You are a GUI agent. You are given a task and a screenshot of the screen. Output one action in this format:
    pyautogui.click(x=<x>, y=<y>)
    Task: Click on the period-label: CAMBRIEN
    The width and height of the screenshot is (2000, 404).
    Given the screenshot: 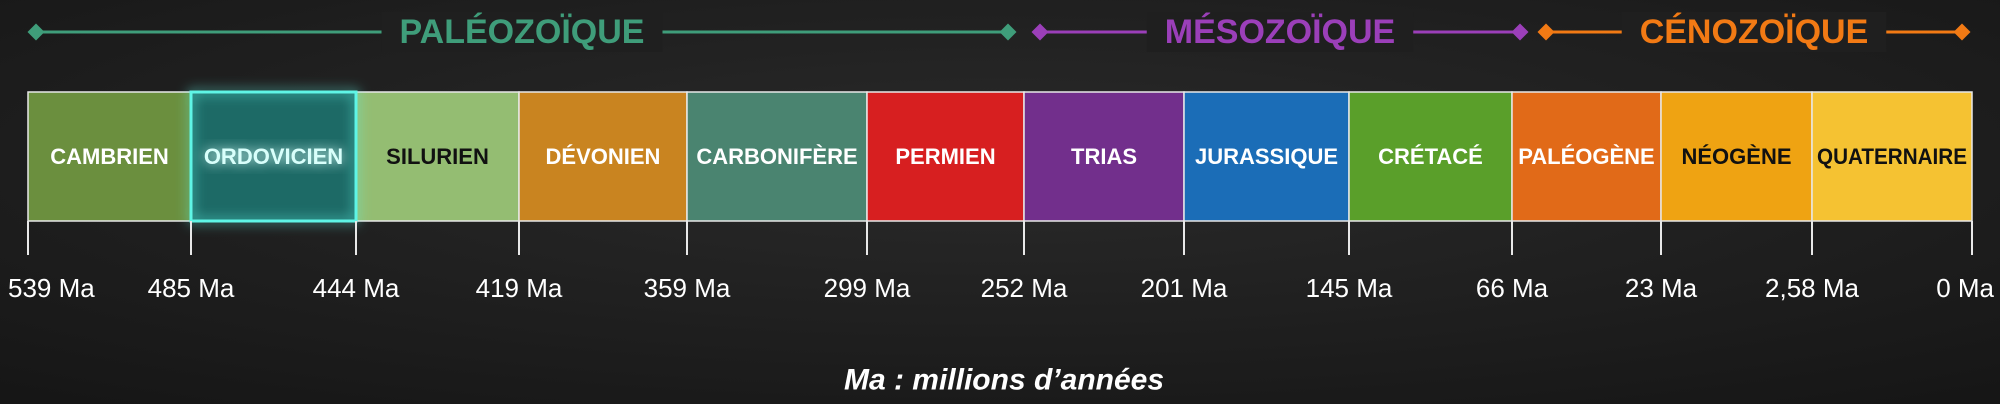 What is the action you would take?
    pyautogui.click(x=109, y=156)
    